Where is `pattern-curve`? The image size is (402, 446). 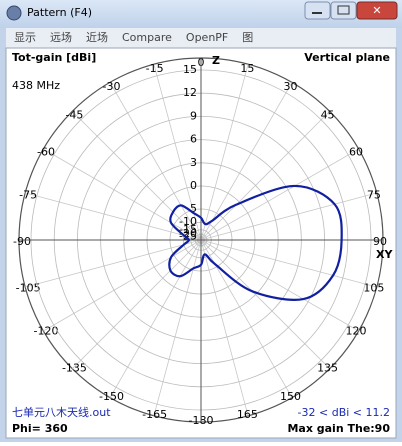 pattern-curve is located at coordinates (255, 242).